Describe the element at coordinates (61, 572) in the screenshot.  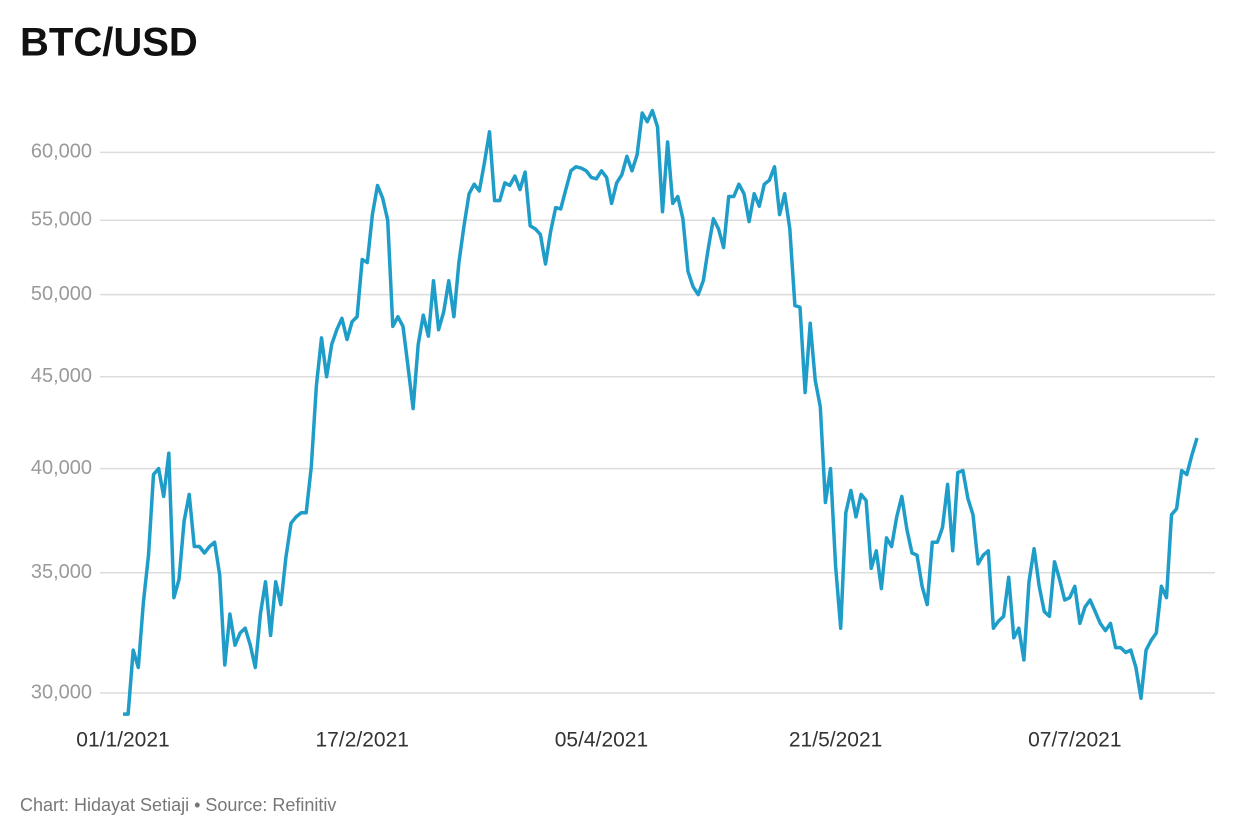
I see `y-tick-label: 35,000` at that location.